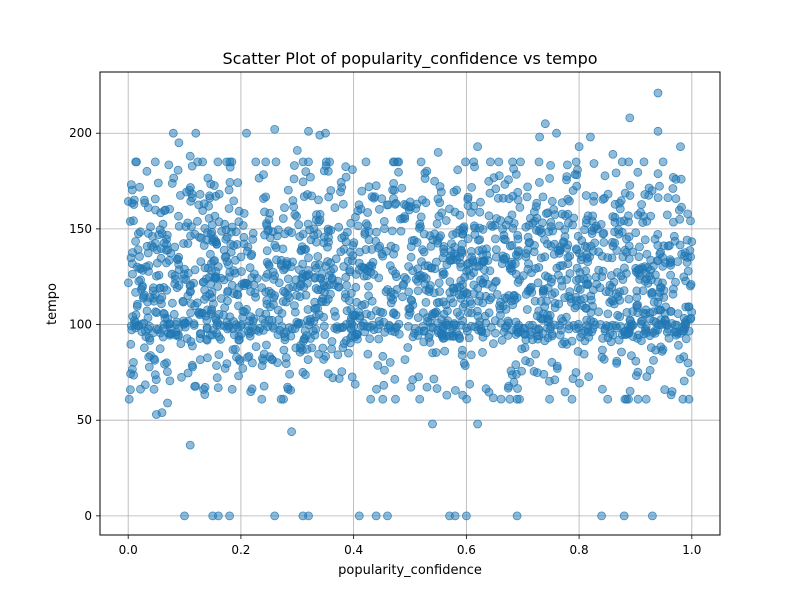  What do you see at coordinates (410, 570) in the screenshot?
I see `x-axis-label: popularity_confidence` at bounding box center [410, 570].